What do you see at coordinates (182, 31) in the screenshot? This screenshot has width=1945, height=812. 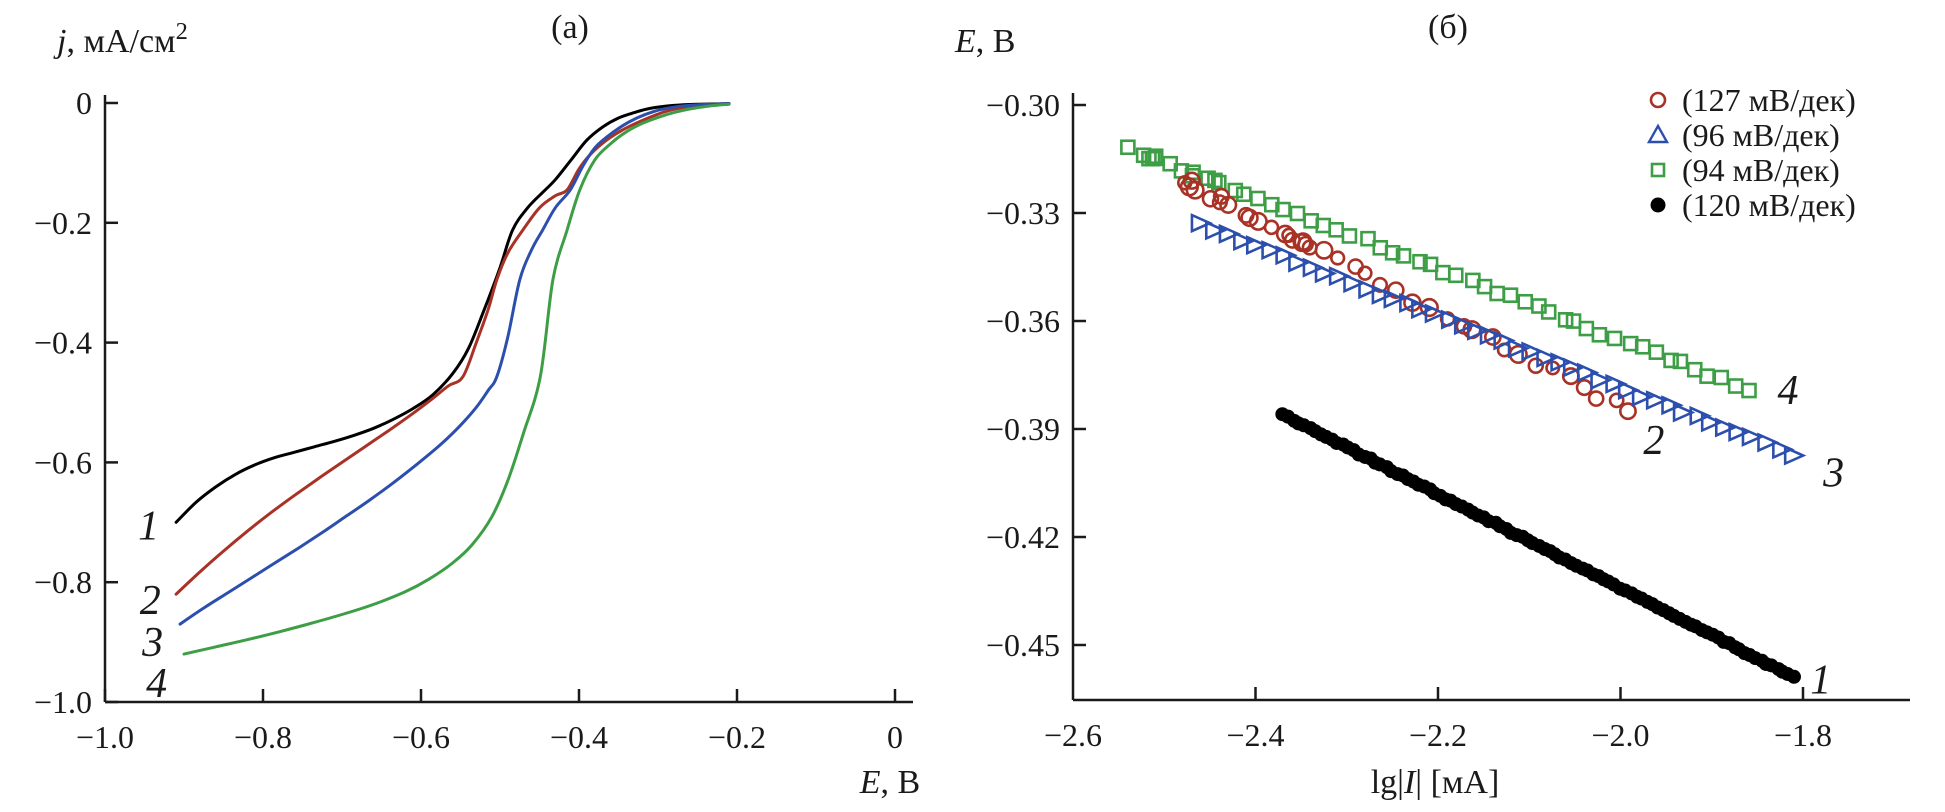 I see `label-part: 2` at bounding box center [182, 31].